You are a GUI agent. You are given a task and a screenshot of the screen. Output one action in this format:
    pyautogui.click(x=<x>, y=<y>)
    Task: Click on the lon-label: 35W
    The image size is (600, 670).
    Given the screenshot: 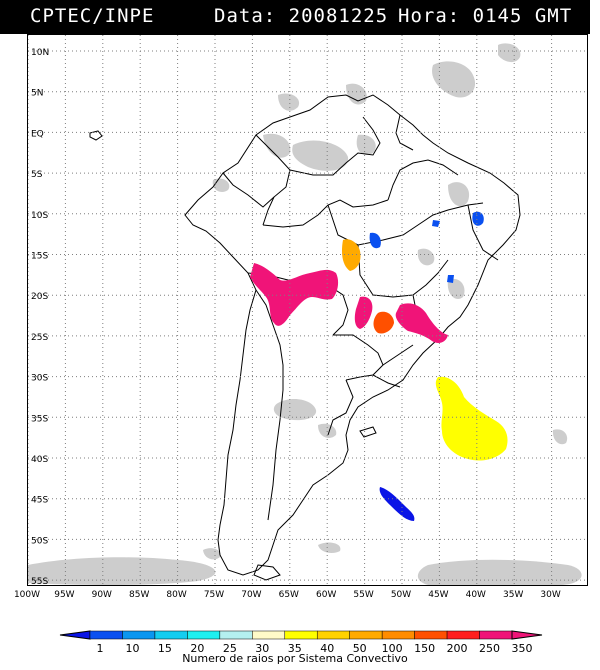 What is the action you would take?
    pyautogui.click(x=513, y=595)
    